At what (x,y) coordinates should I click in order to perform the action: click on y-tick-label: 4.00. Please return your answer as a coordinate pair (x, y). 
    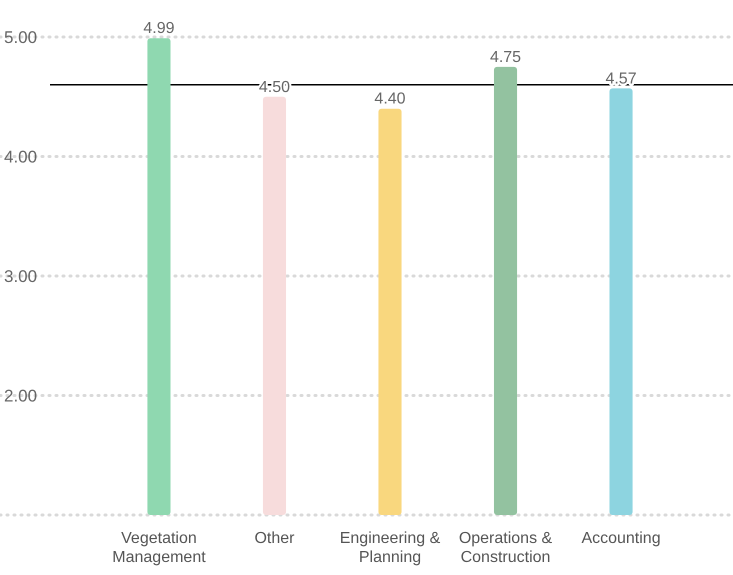
    Looking at the image, I should click on (21, 156).